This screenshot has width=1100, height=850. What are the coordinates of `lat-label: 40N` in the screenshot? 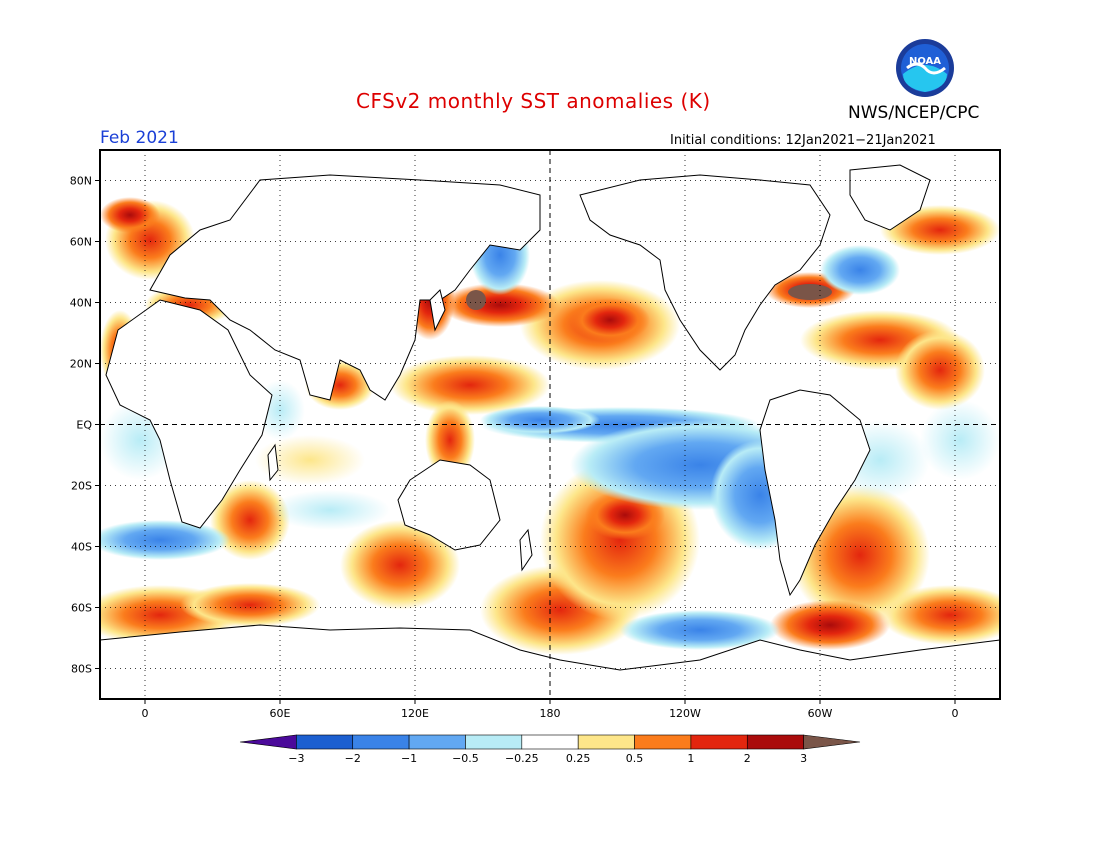 It's located at (81, 303).